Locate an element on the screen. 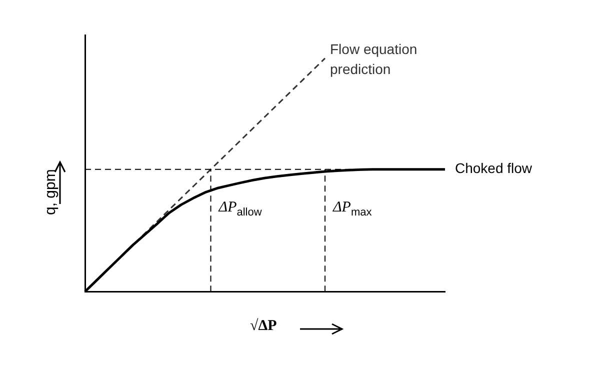 Image resolution: width=600 pixels, height=379 pixels. x-axis-title: √ΔP is located at coordinates (263, 326).